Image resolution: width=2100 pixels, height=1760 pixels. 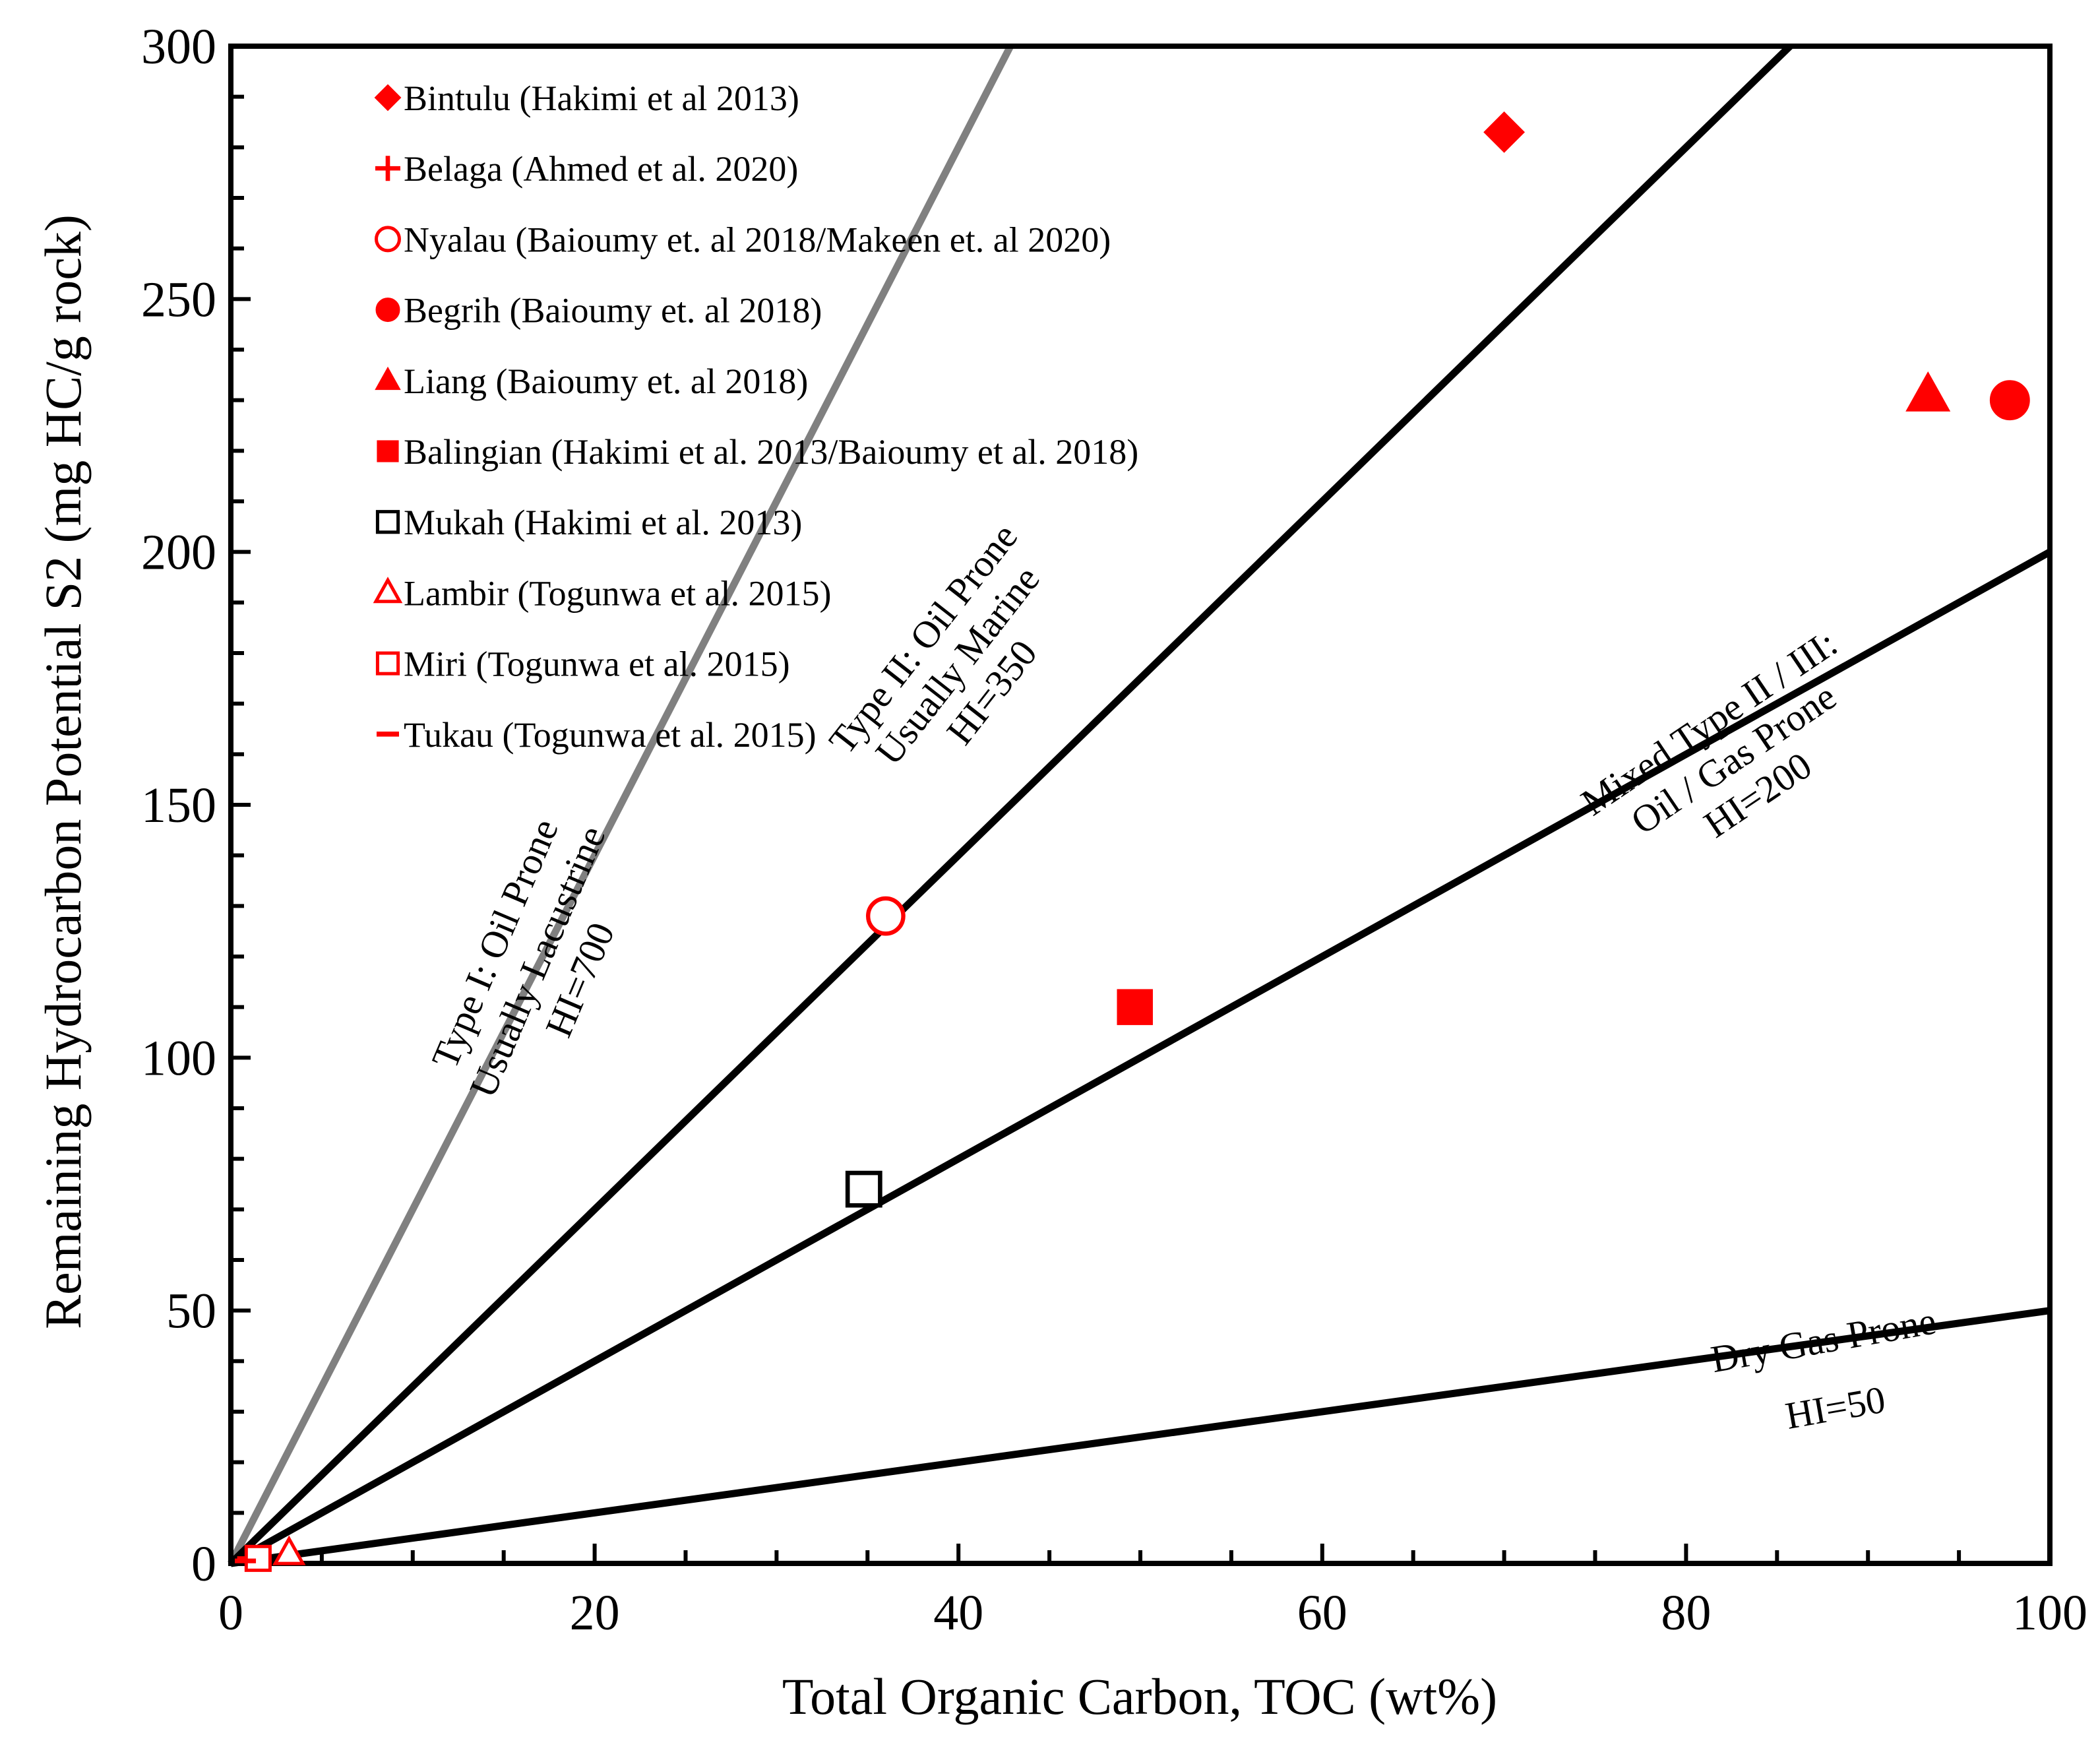 I want to click on y-tick-label: 200, so click(x=178, y=553).